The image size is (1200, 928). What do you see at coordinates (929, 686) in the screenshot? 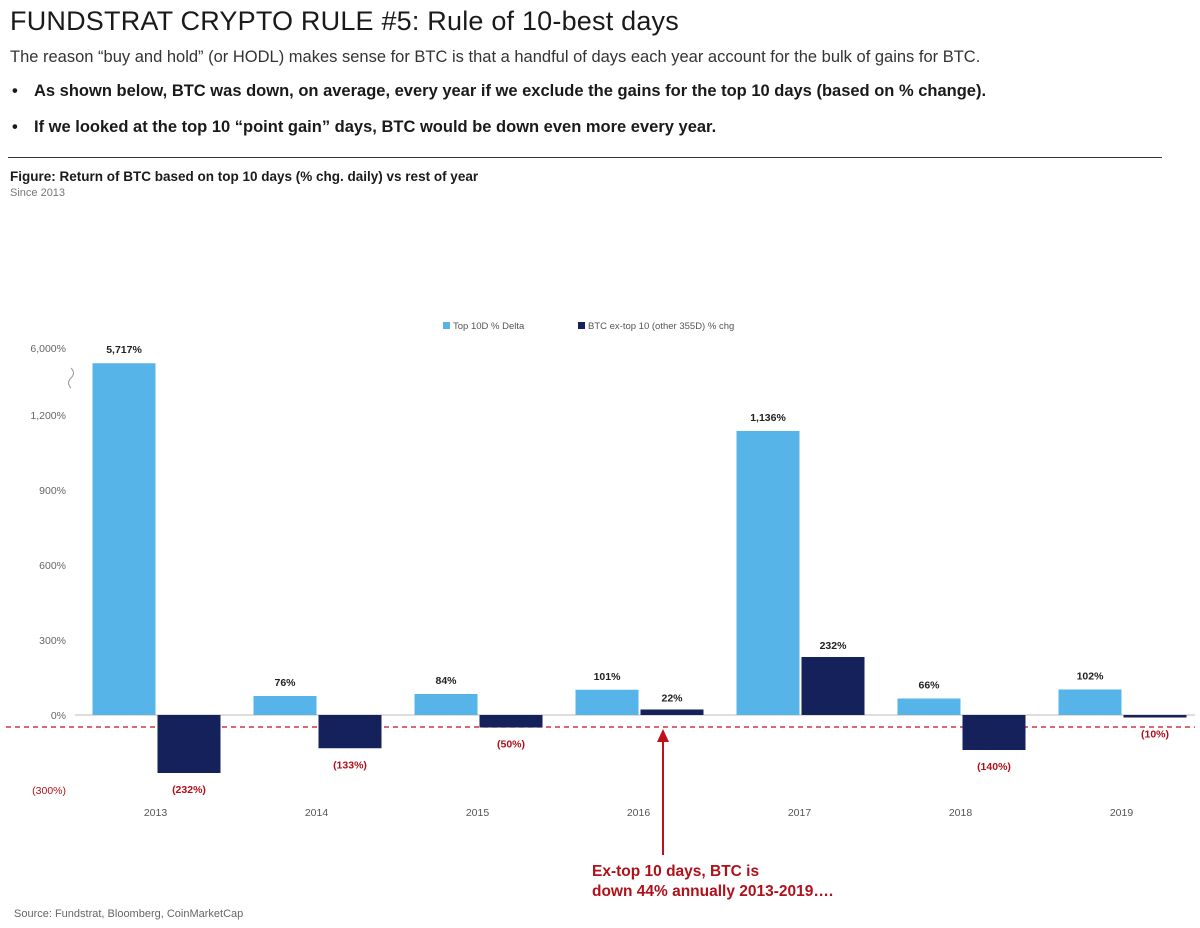
I see `data-label-top10: 66%` at bounding box center [929, 686].